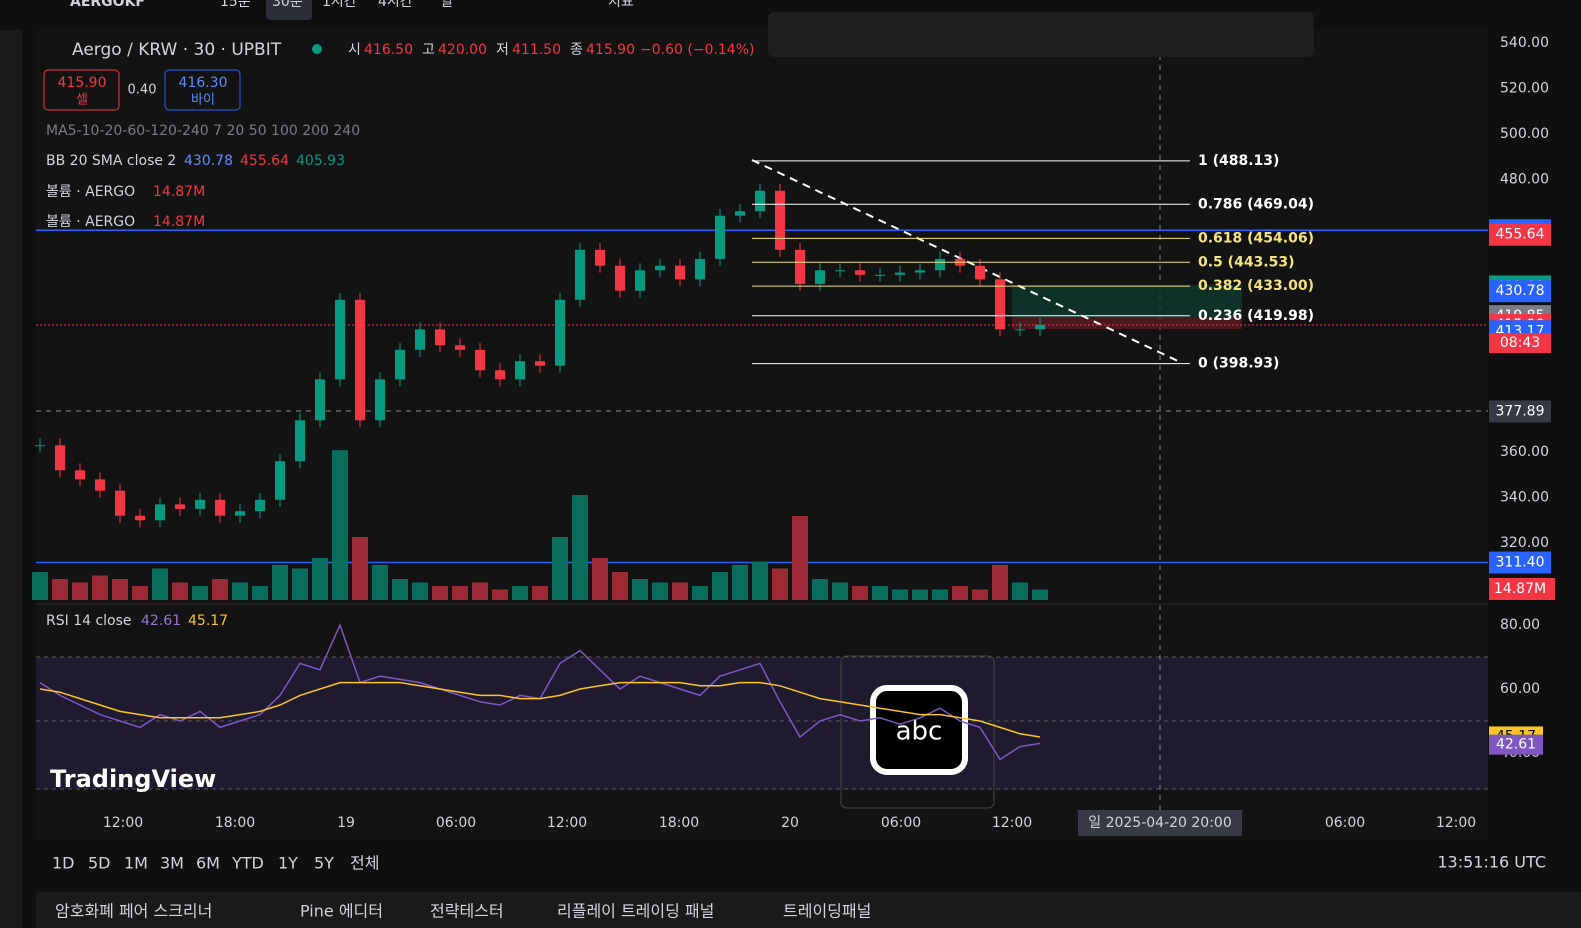 The width and height of the screenshot is (1581, 928). I want to click on abc-text: abc, so click(919, 732).